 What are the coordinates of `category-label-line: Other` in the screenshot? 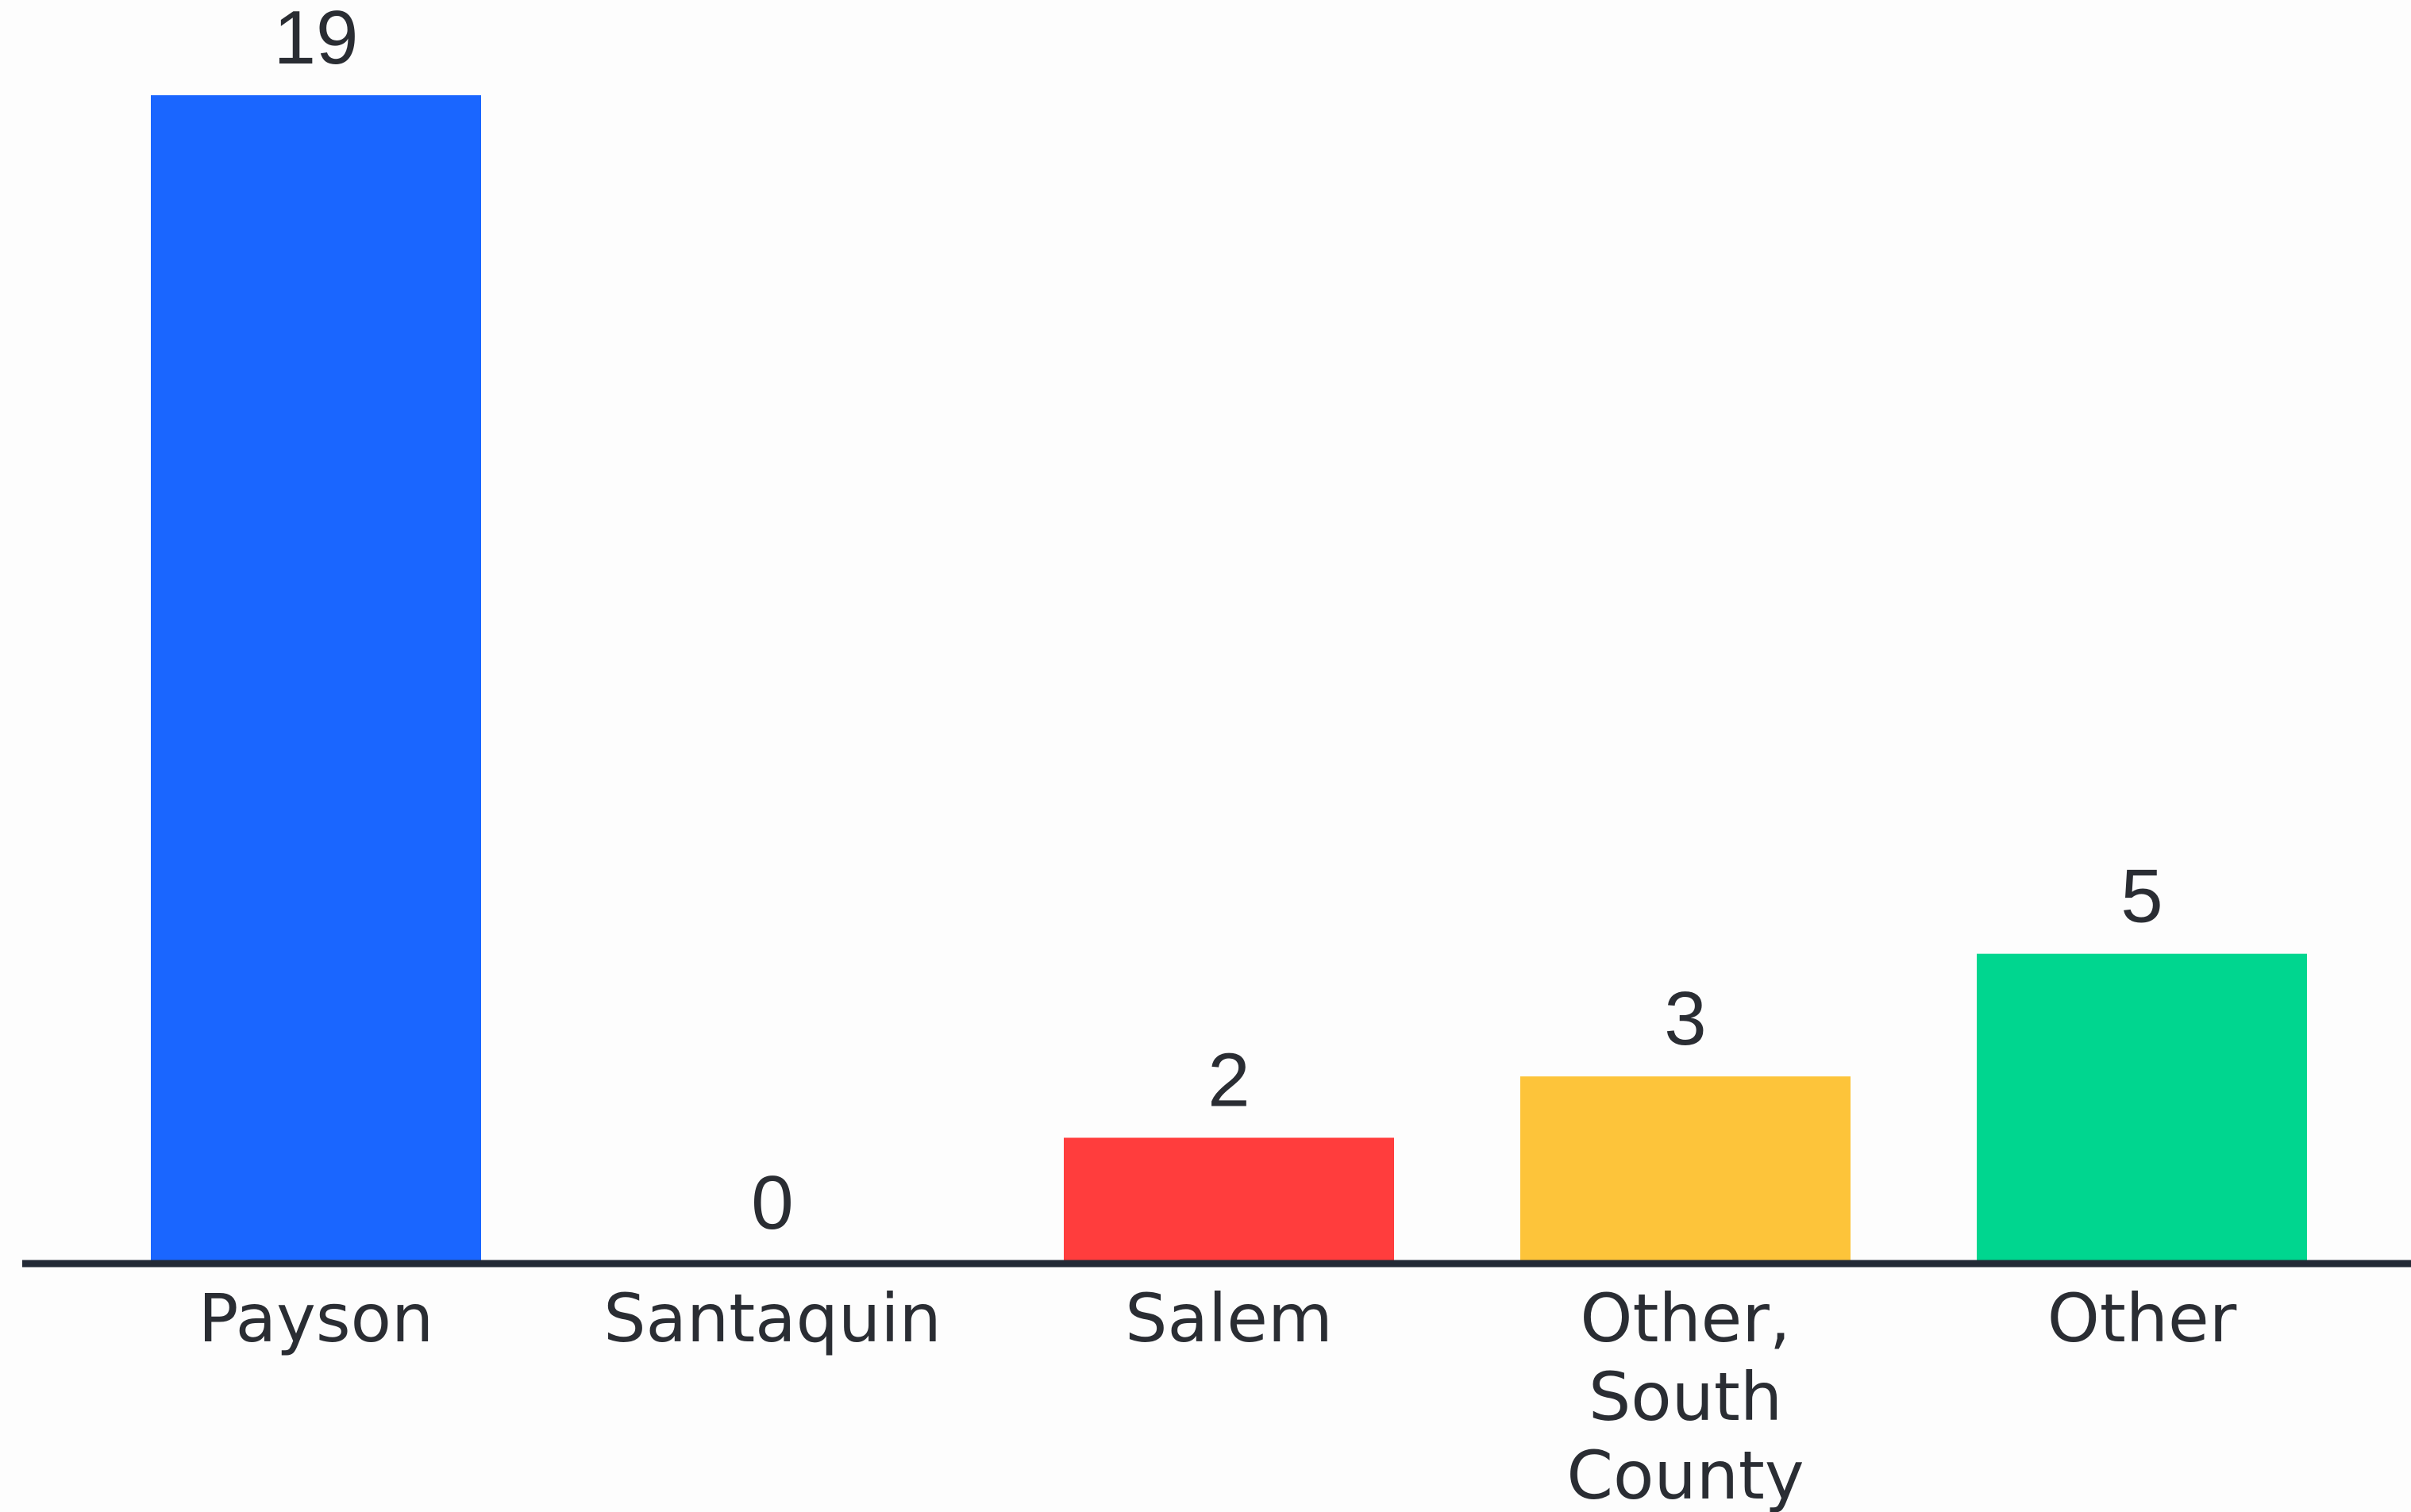 It's located at (2142, 1318).